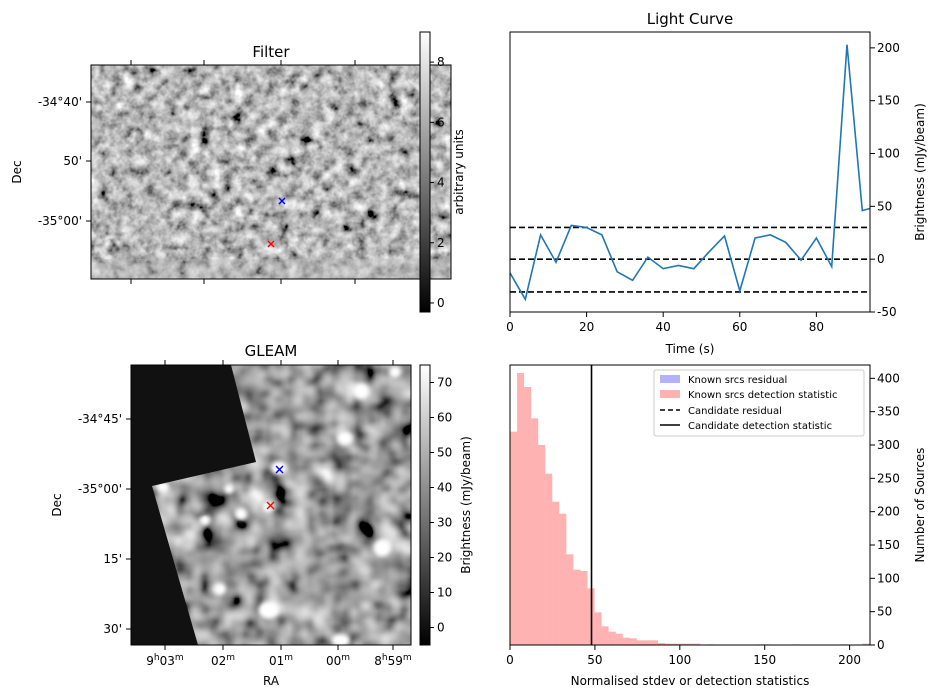  I want to click on filter-ytick-label: 50', so click(72, 161).